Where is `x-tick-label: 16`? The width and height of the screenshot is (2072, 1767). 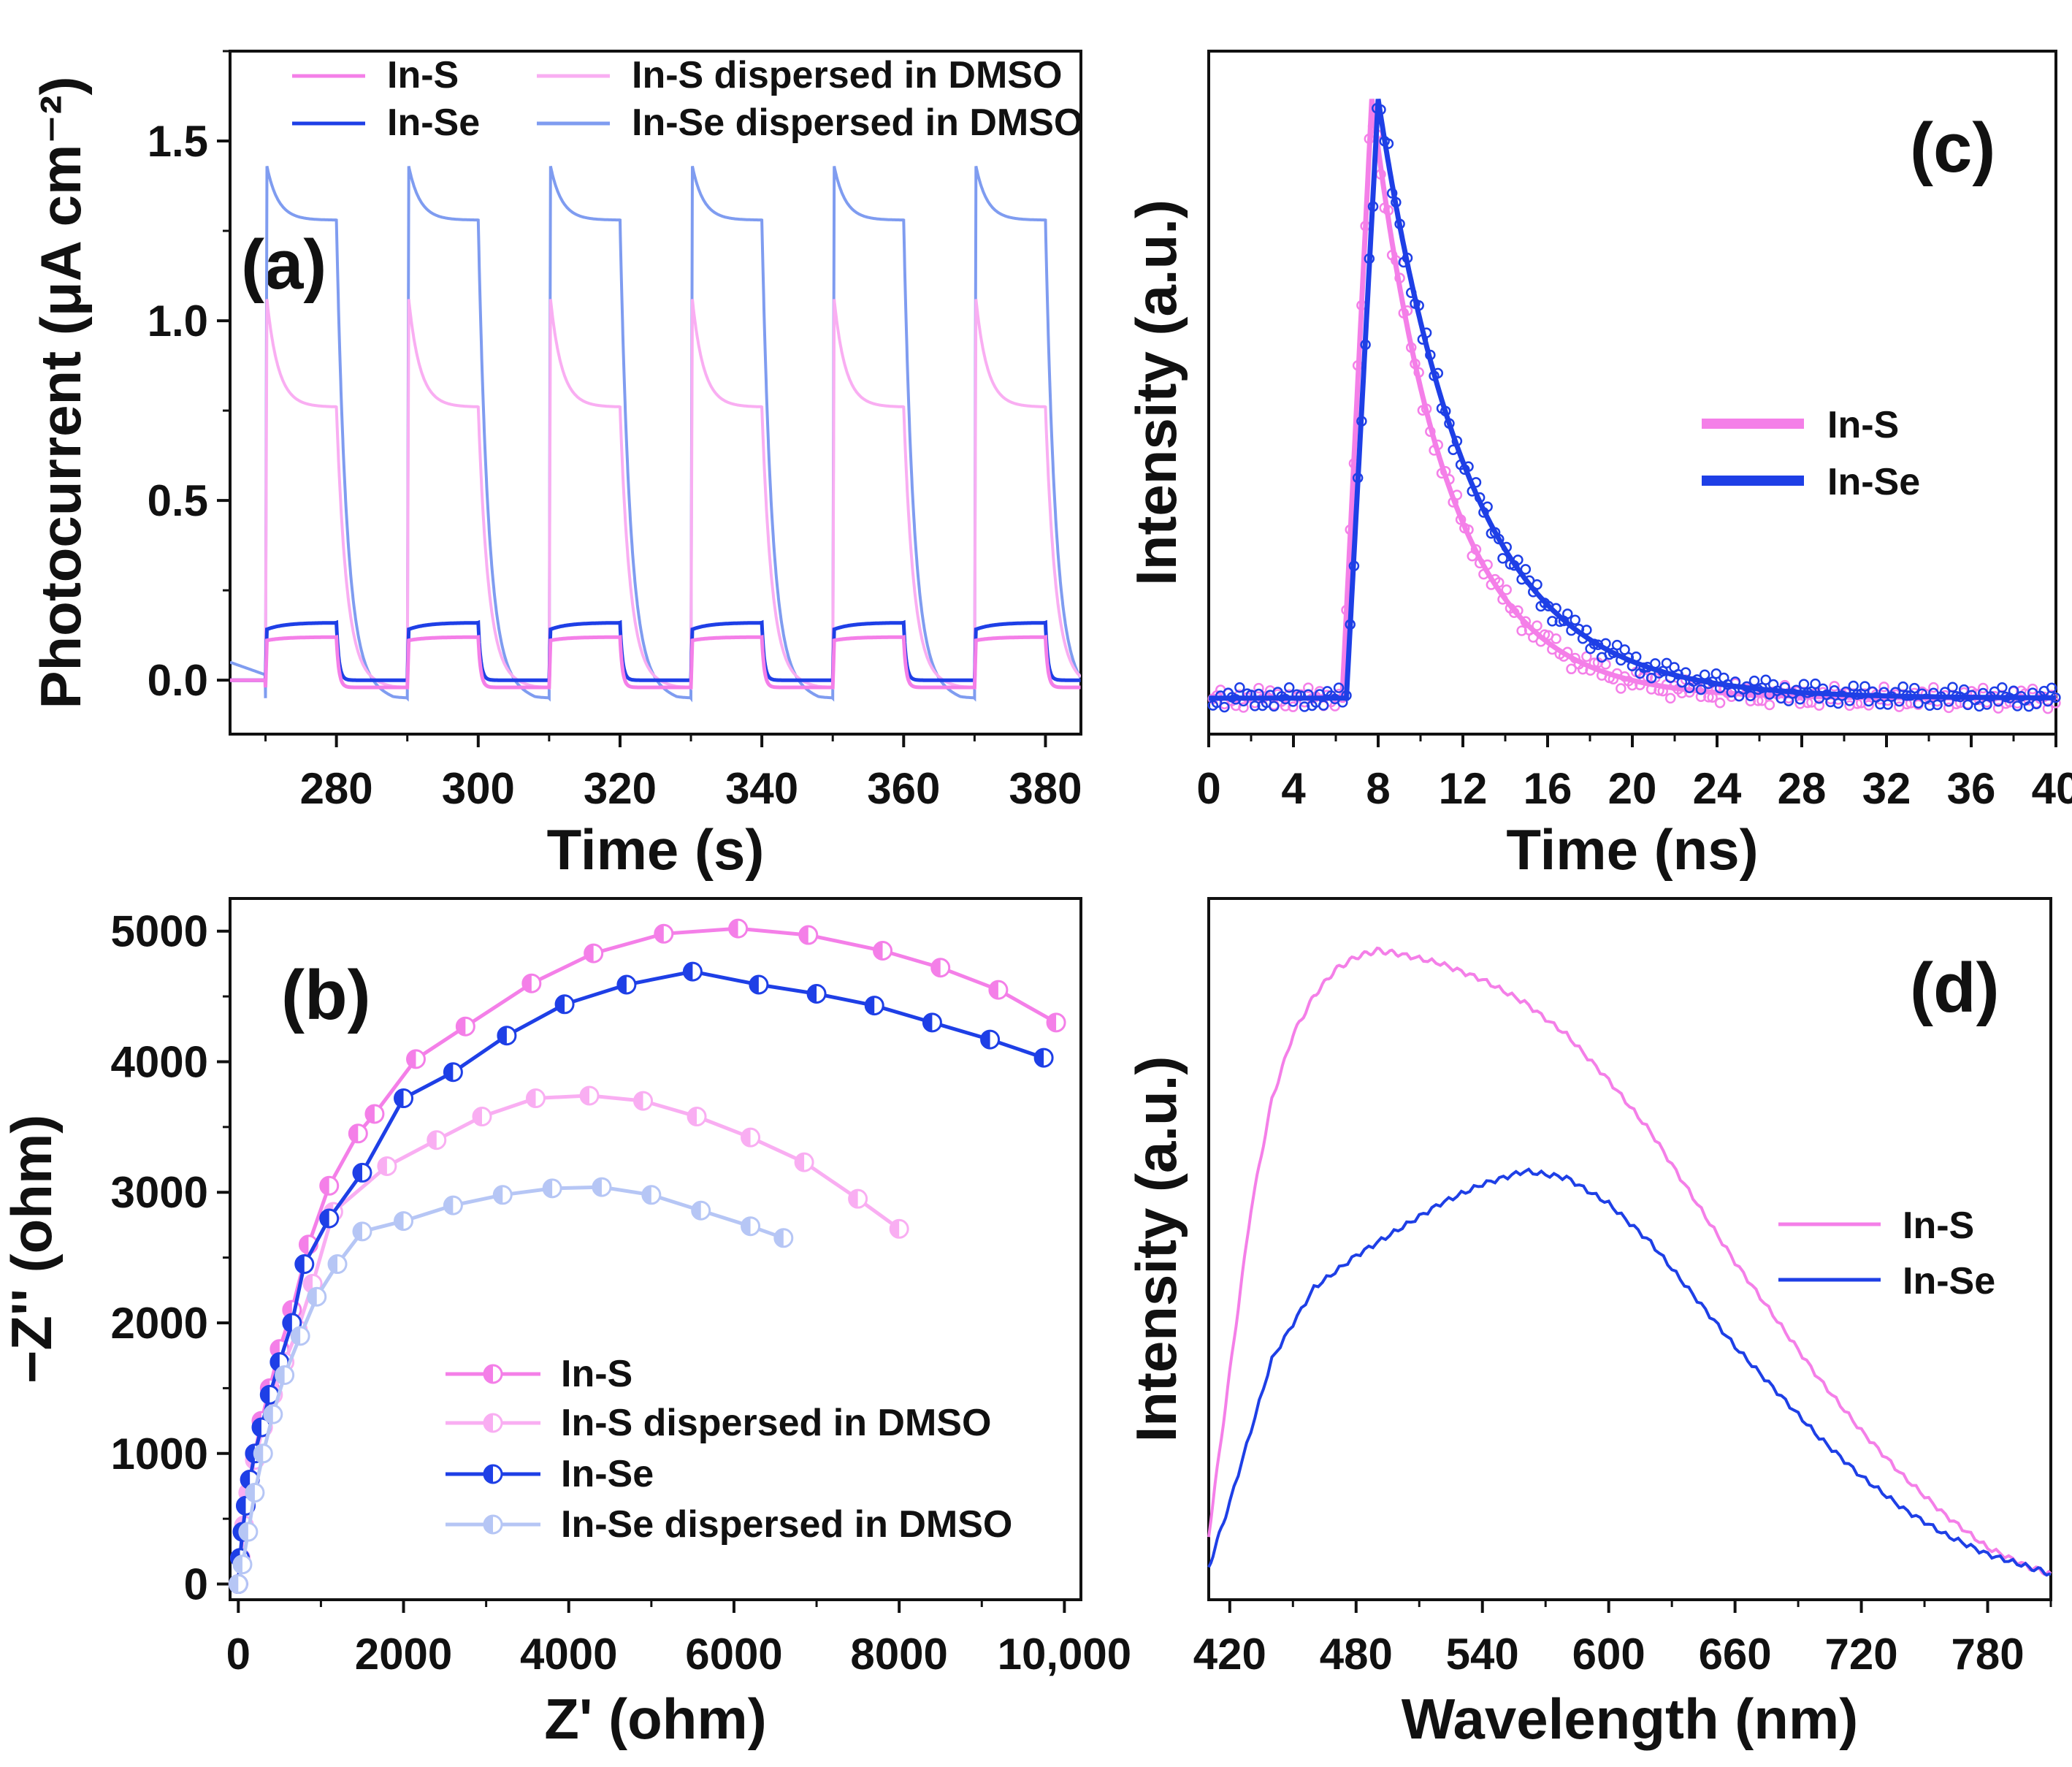 x-tick-label: 16 is located at coordinates (1548, 789).